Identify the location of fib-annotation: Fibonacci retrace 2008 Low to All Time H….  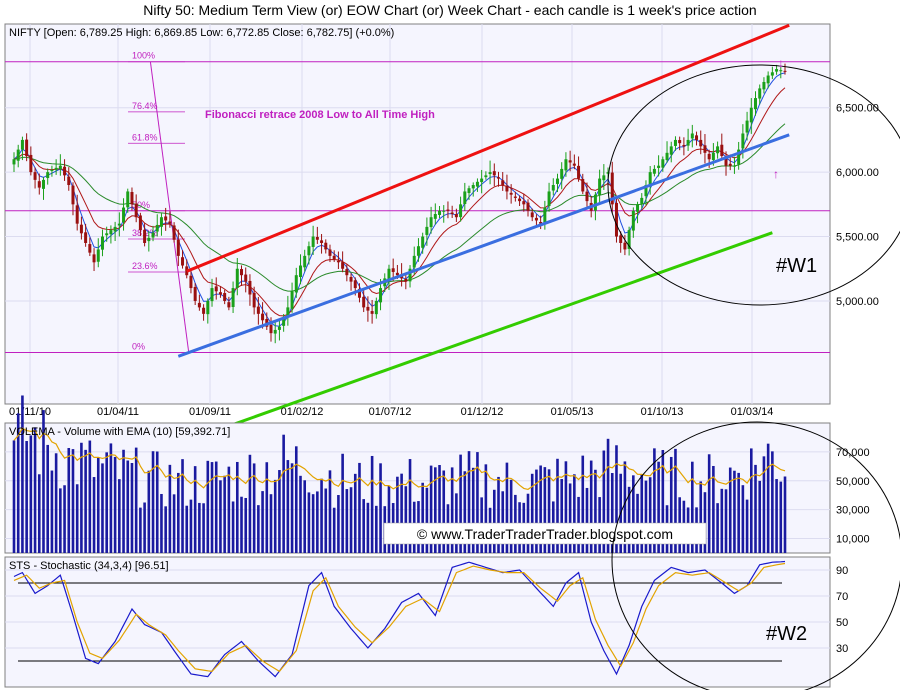
(320, 115).